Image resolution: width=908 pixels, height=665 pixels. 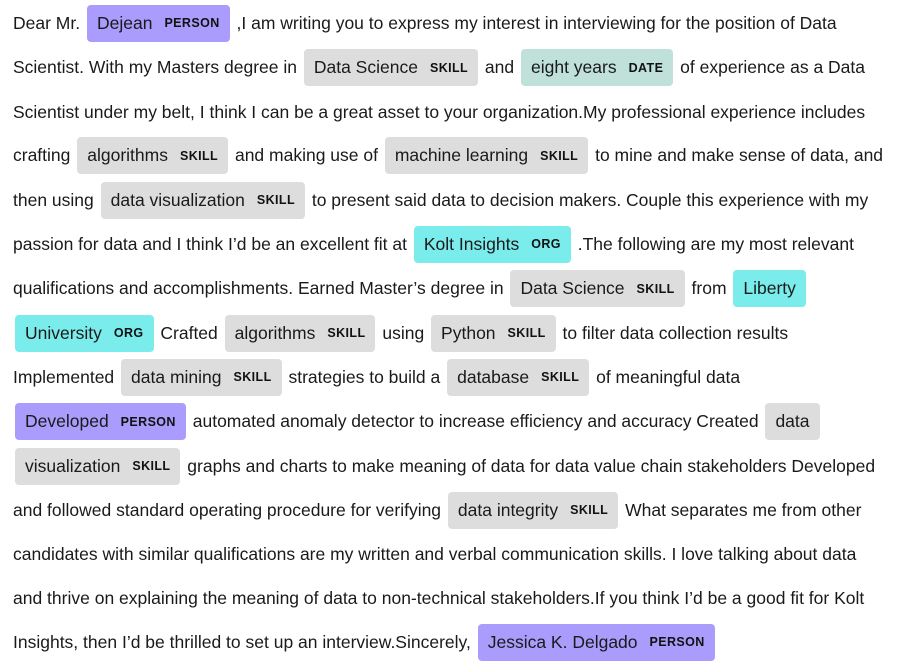 I want to click on text-segment: Crafted, so click(x=189, y=332).